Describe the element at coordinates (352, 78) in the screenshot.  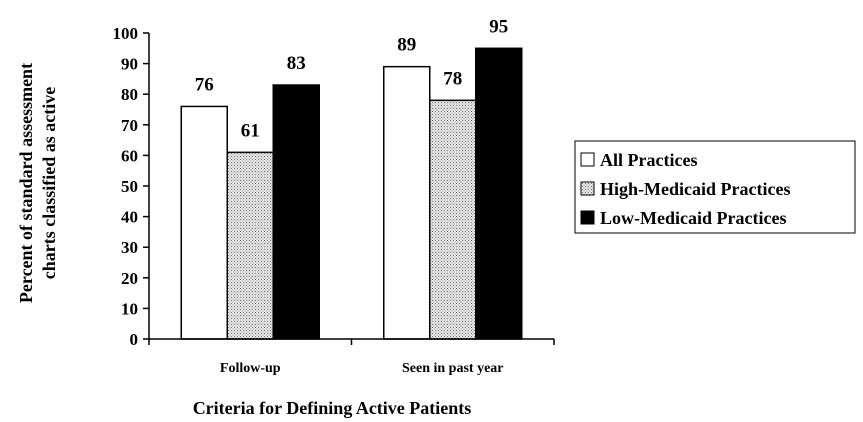
I see `data-labels-group: 76 61 83 89 78 95` at that location.